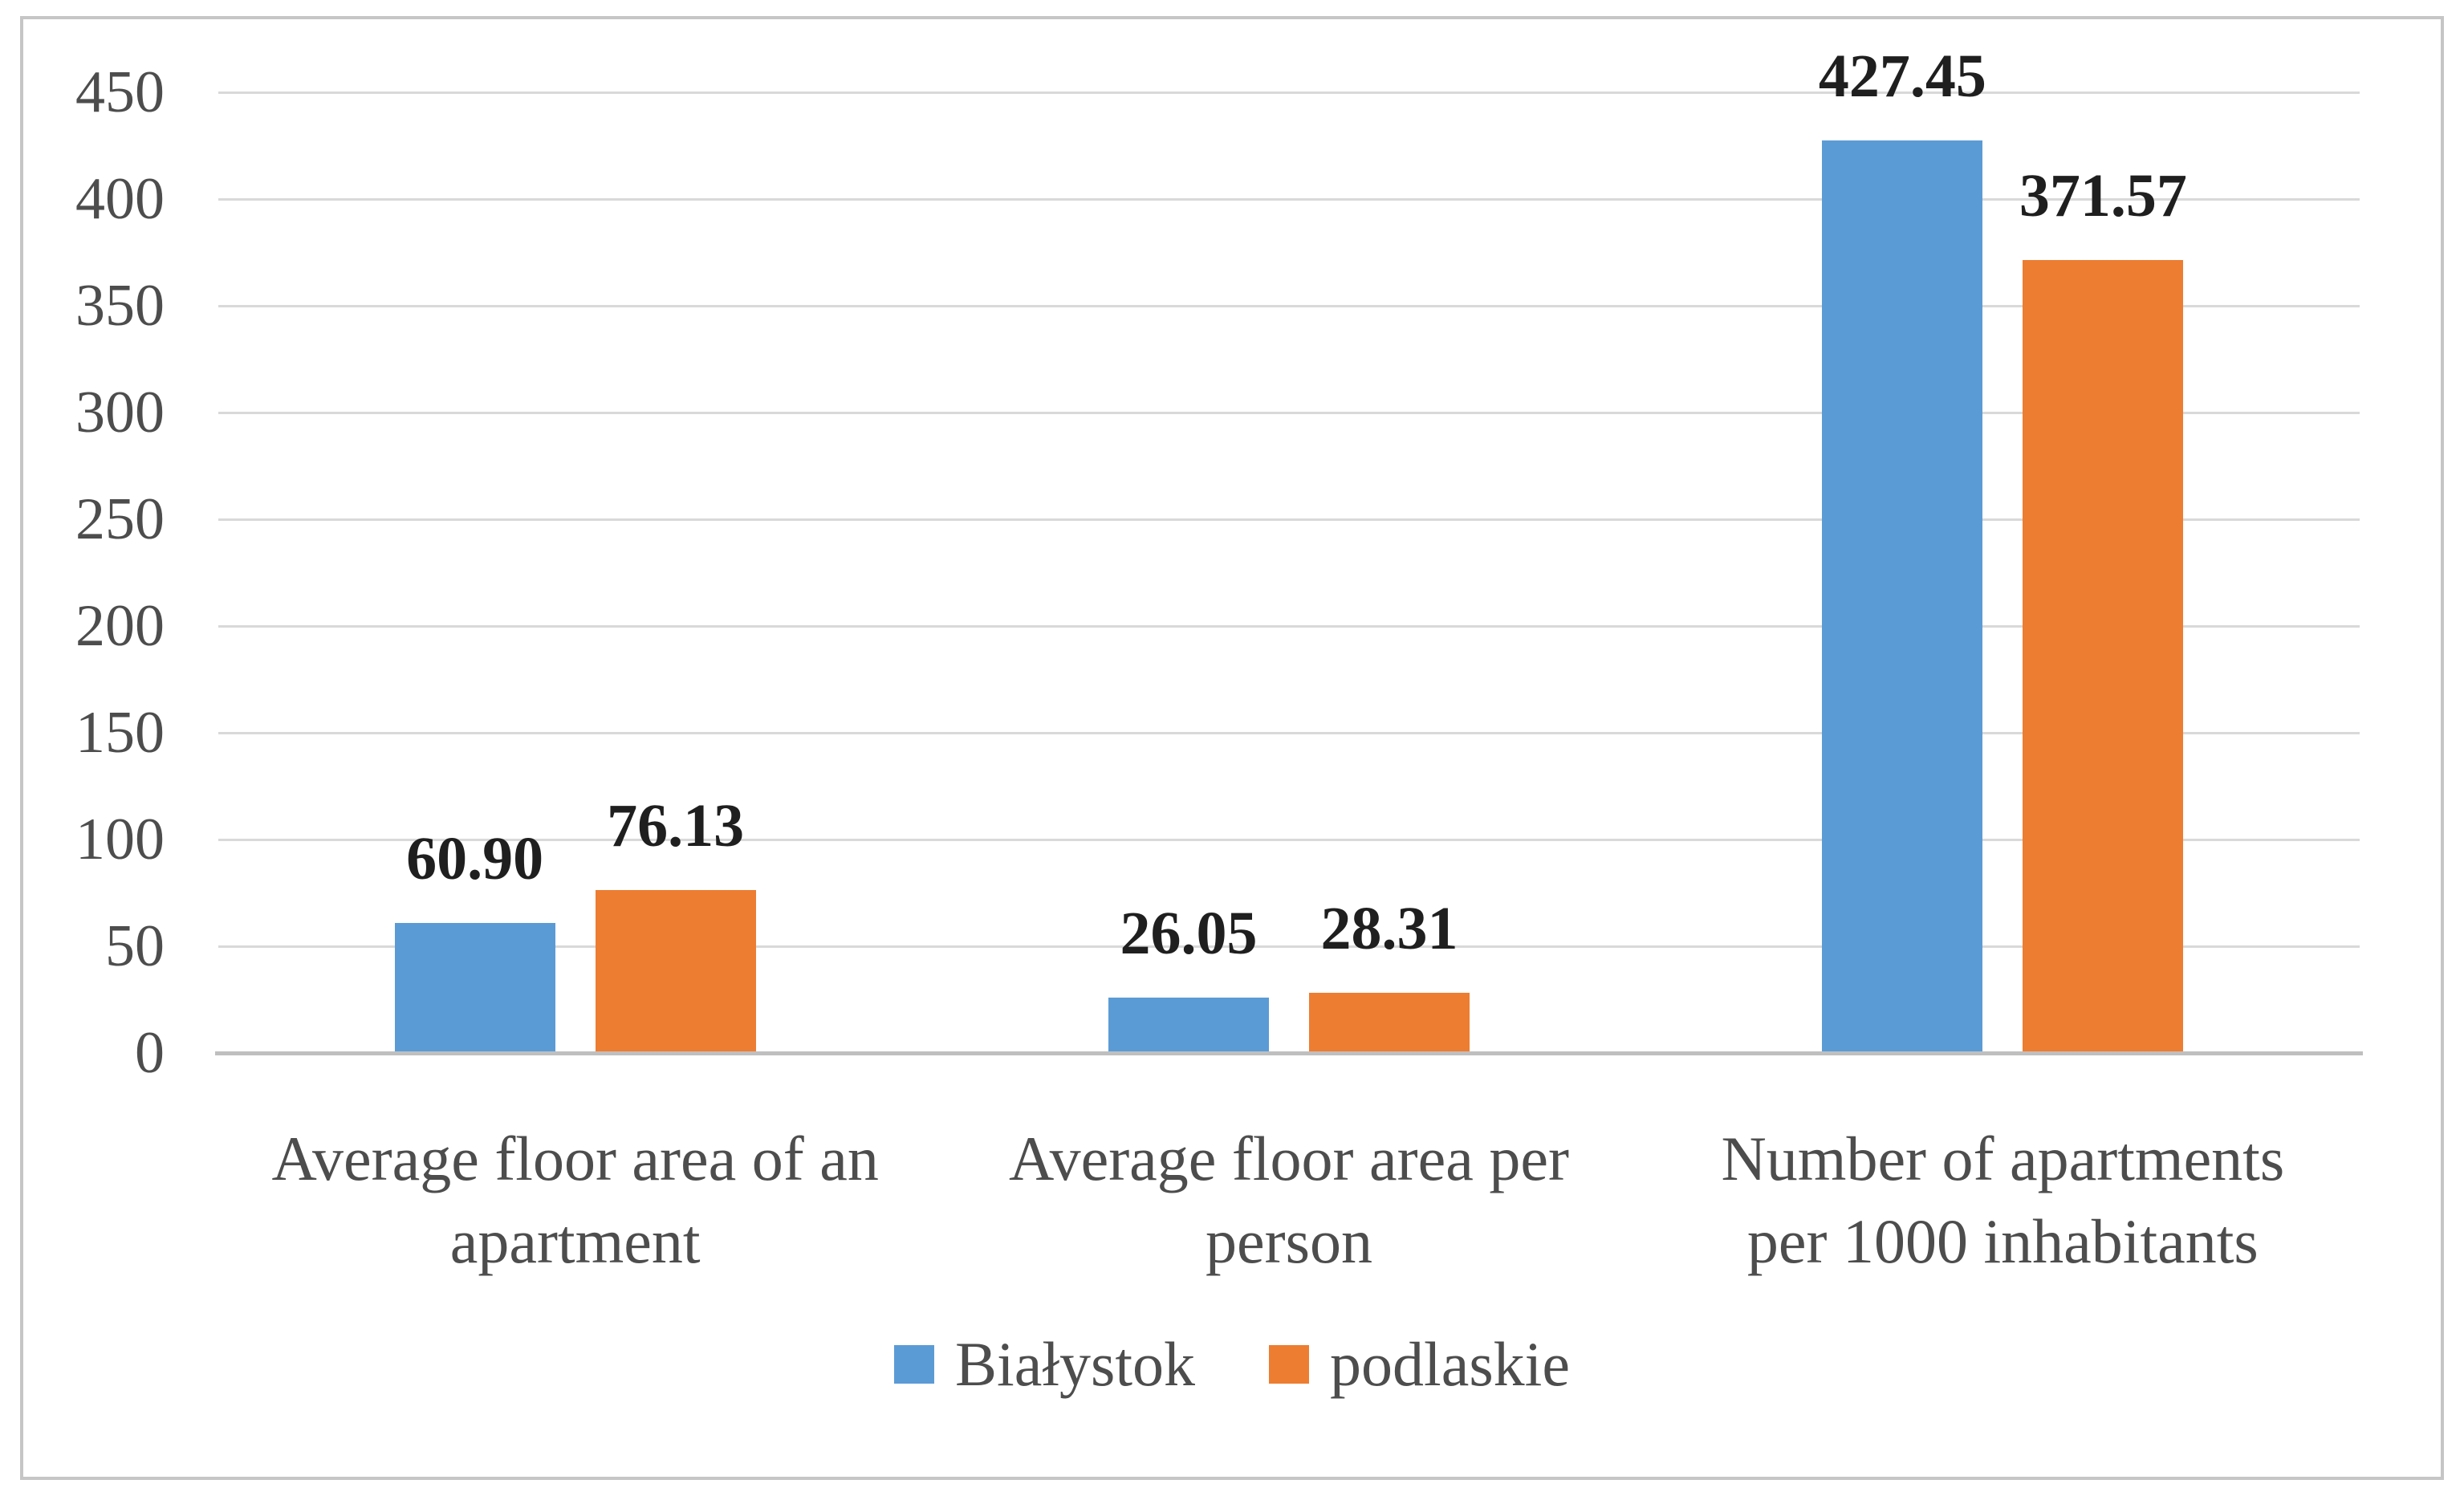  Describe the element at coordinates (120, 839) in the screenshot. I see `y-axis-tick-label: 100` at that location.